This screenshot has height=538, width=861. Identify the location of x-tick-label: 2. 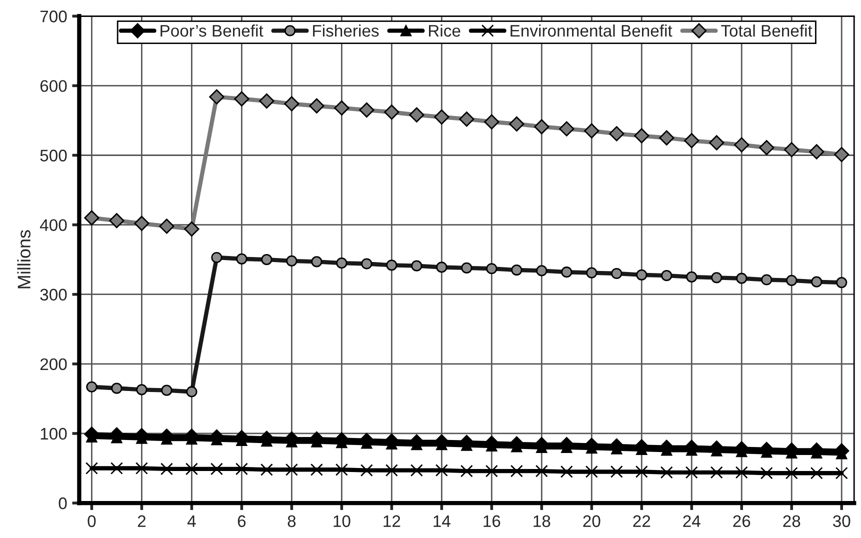
(142, 521).